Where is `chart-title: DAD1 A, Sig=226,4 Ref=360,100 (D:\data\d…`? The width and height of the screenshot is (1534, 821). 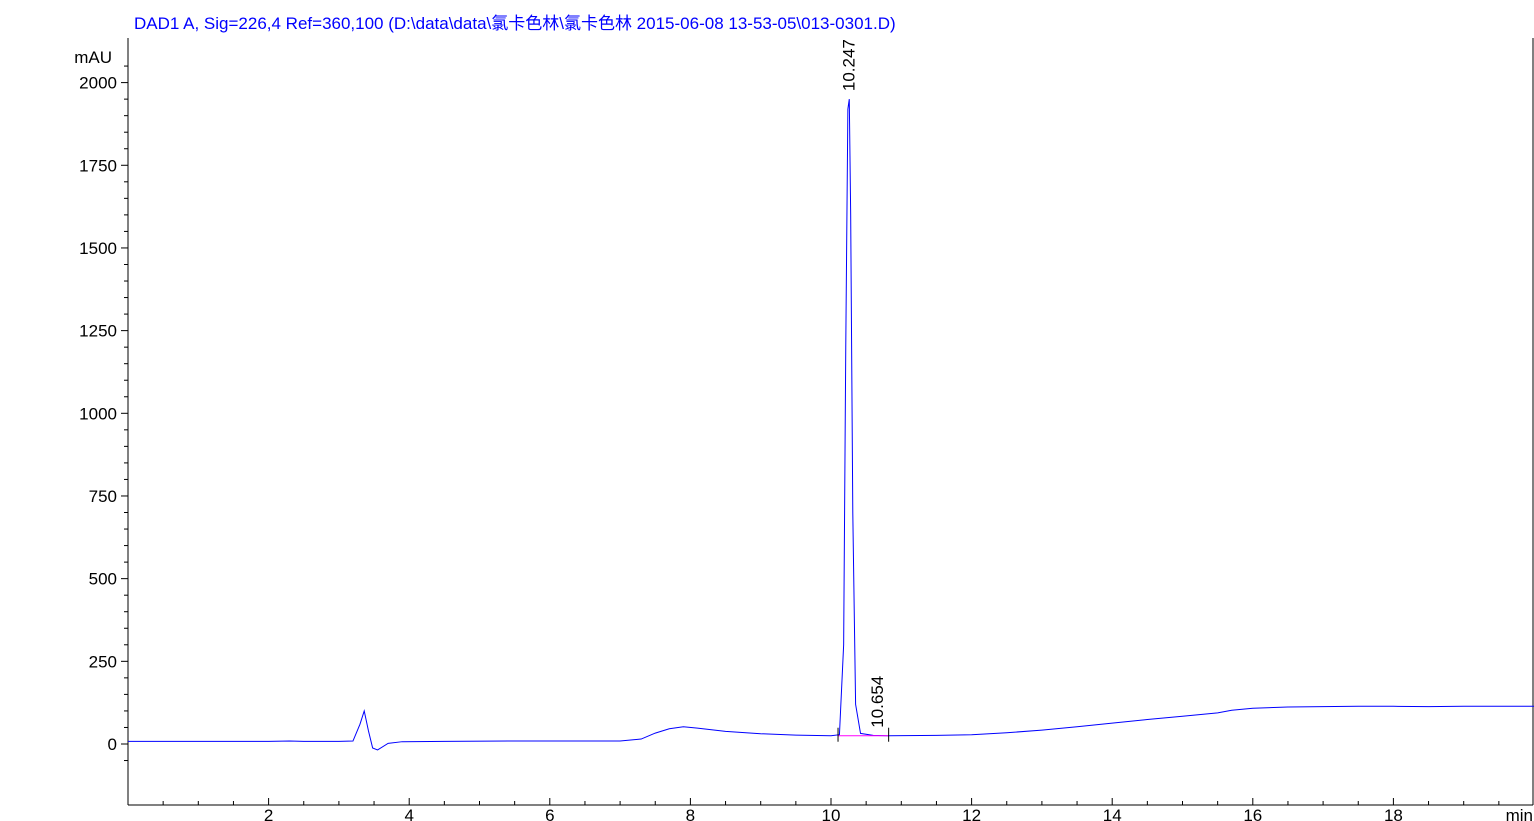 chart-title: DAD1 A, Sig=226,4 Ref=360,100 (D:\data\d… is located at coordinates (515, 23).